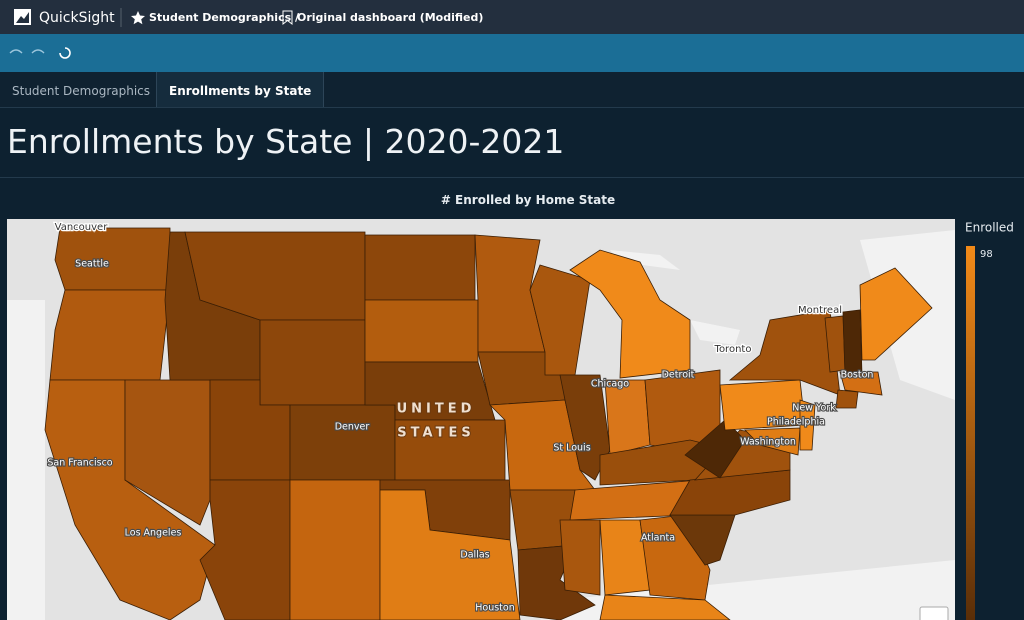  Describe the element at coordinates (82, 227) in the screenshot. I see `map-label: Vancouver` at that location.